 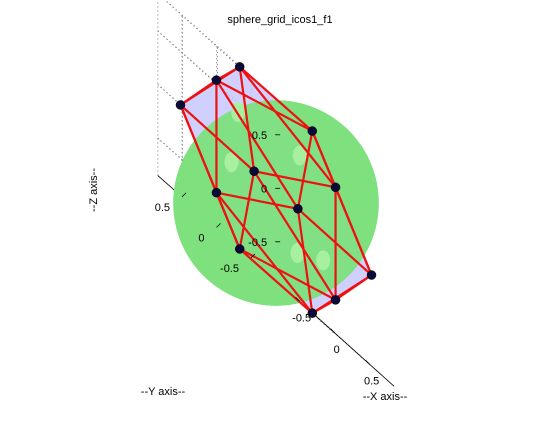 I want to click on z-tick-label: 0, so click(x=264, y=189).